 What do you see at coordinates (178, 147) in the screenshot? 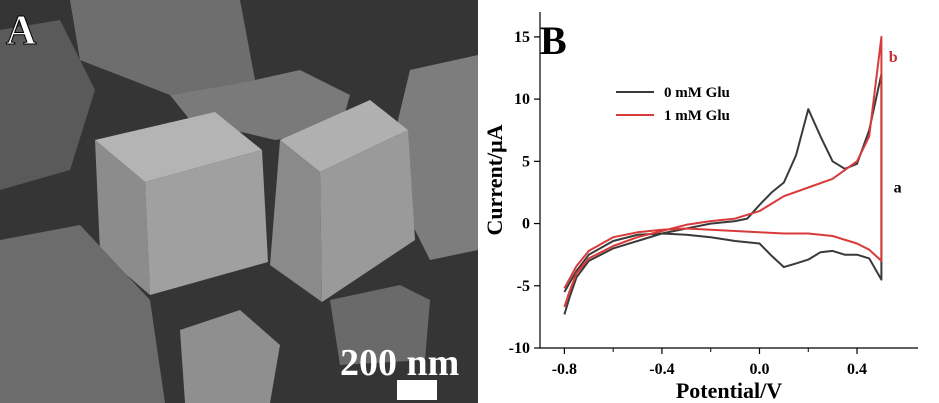
I see `cube-main-top` at bounding box center [178, 147].